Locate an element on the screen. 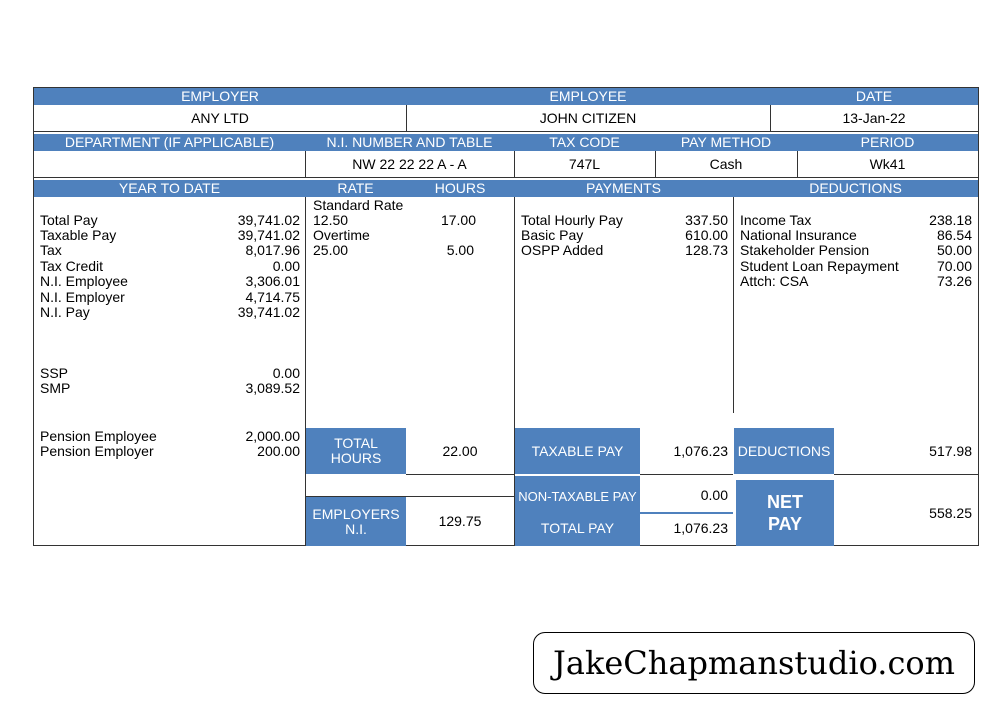 This screenshot has width=1000, height=720. ytd-label: SMP is located at coordinates (55, 388).